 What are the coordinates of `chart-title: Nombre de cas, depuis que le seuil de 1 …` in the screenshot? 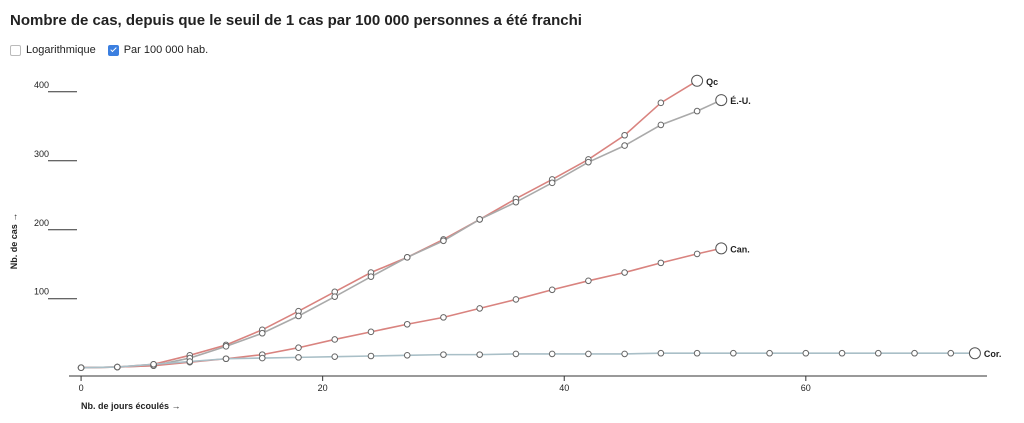 It's located at (296, 20).